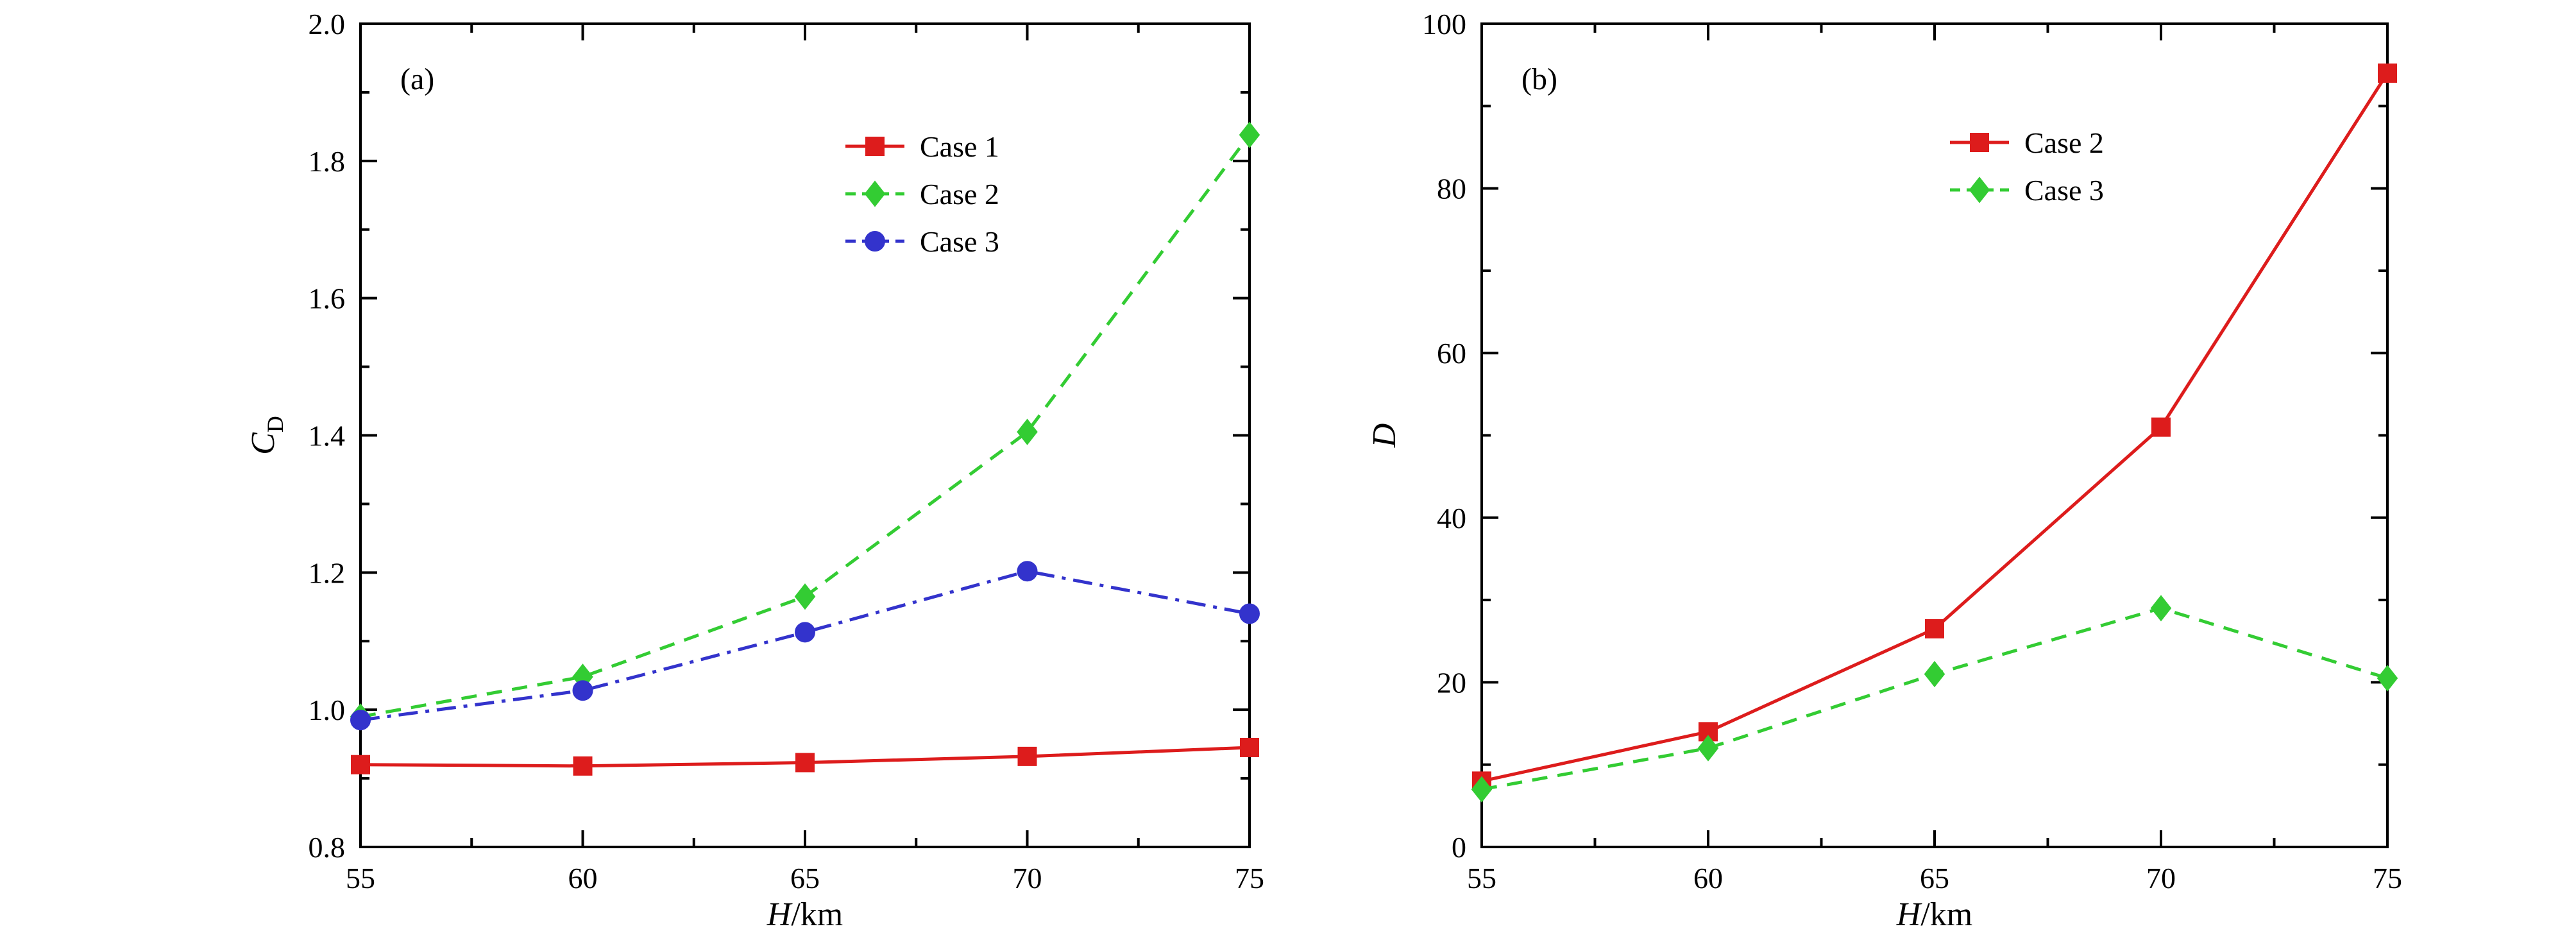 The image size is (2576, 940). I want to click on y-axis-label: CD, so click(266, 435).